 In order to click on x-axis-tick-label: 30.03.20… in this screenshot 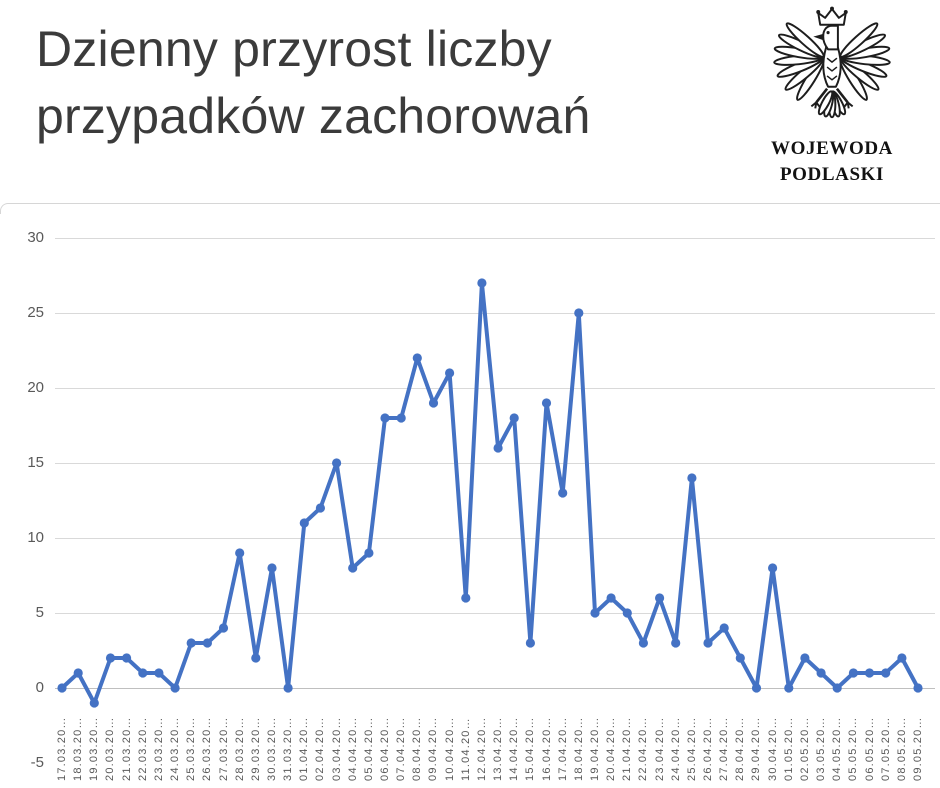, I will do `click(271, 748)`.